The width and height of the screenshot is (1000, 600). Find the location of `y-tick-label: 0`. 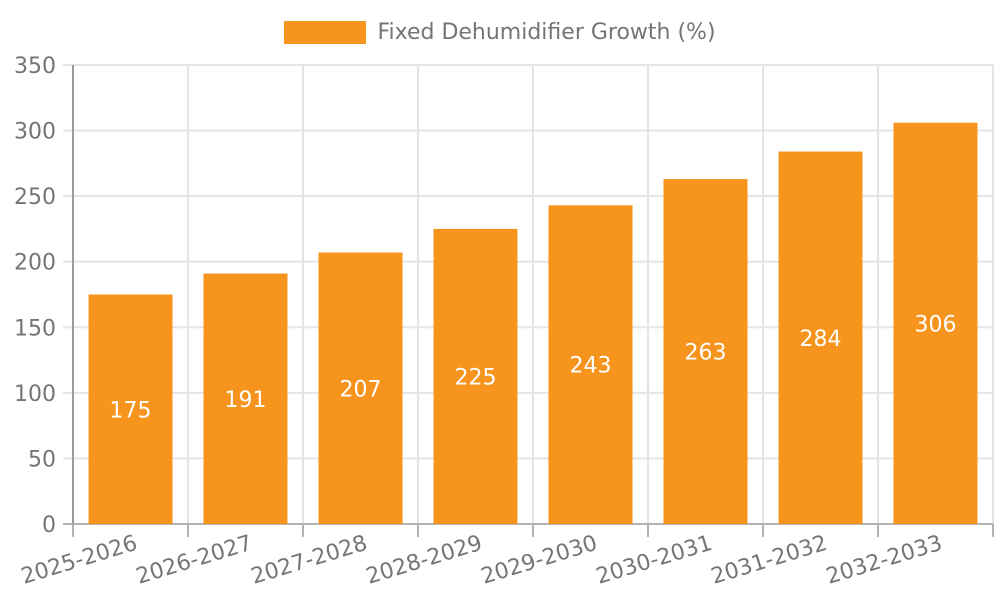

y-tick-label: 0 is located at coordinates (49, 525).